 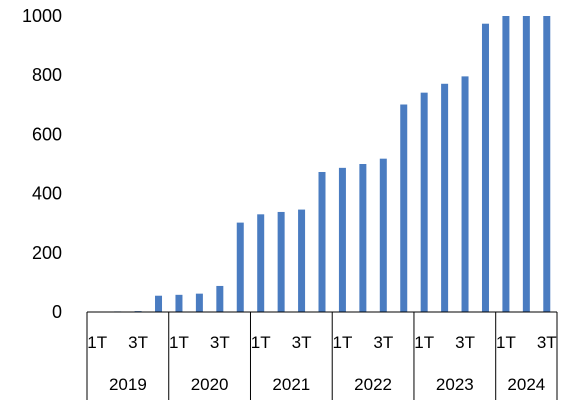 What do you see at coordinates (455, 384) in the screenshot?
I see `year-label: 2023` at bounding box center [455, 384].